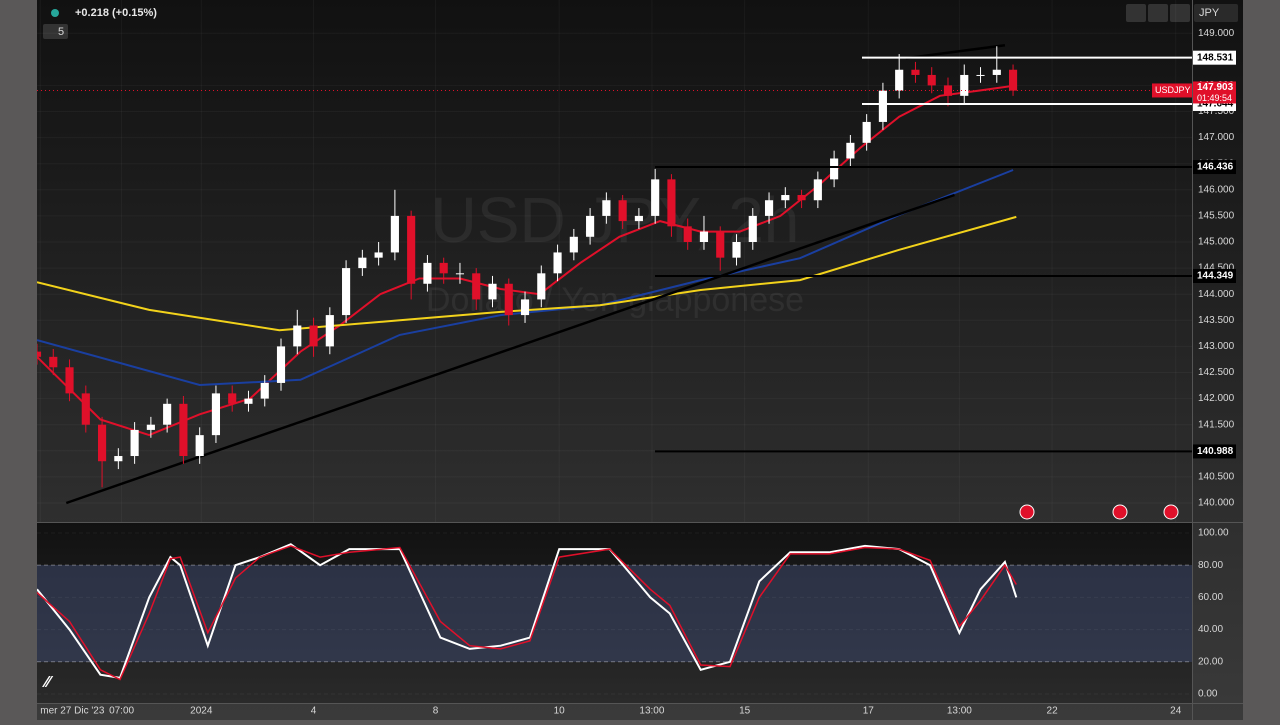  Describe the element at coordinates (314, 711) in the screenshot. I see `x-tick-label: 4` at that location.